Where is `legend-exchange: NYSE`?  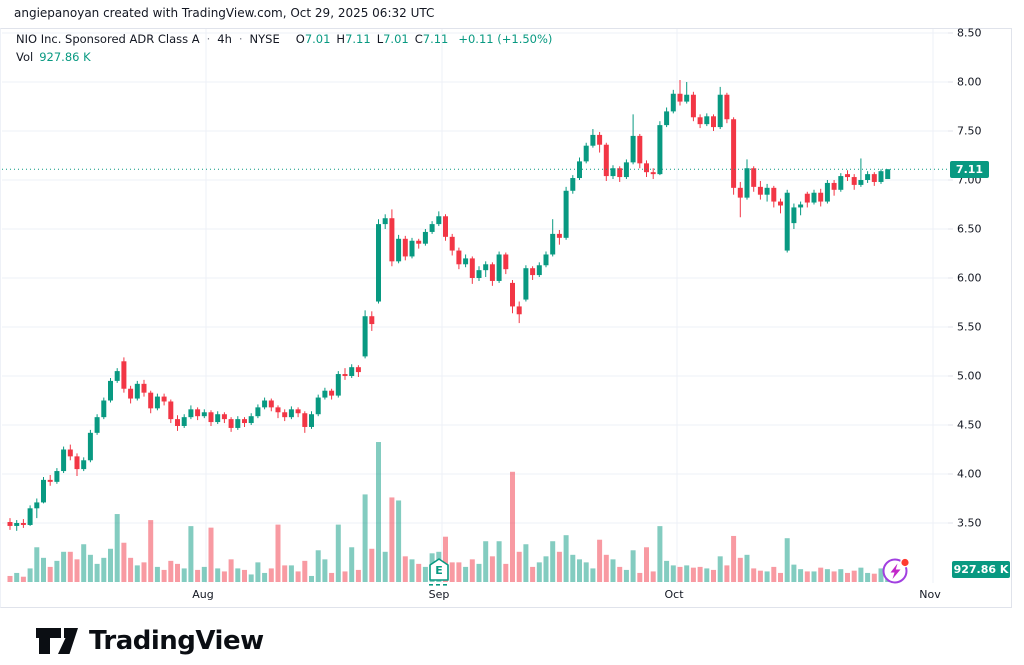 legend-exchange: NYSE is located at coordinates (264, 39).